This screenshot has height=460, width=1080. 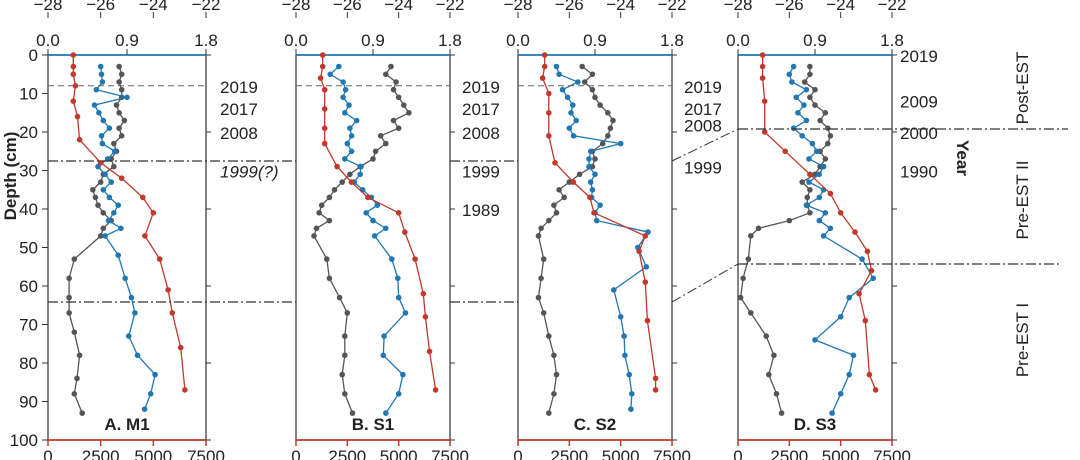 What do you see at coordinates (28, 248) in the screenshot?
I see `y-axis-tick-label: 50` at bounding box center [28, 248].